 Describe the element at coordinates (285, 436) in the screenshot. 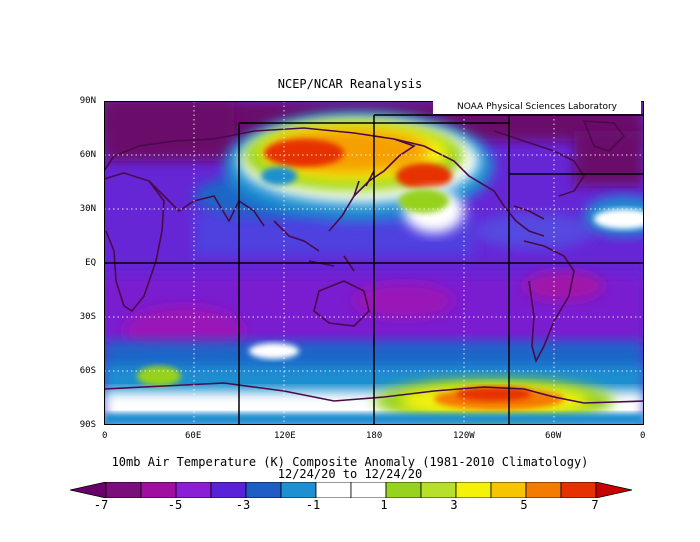

I see `lon-label-120e: 120E` at that location.